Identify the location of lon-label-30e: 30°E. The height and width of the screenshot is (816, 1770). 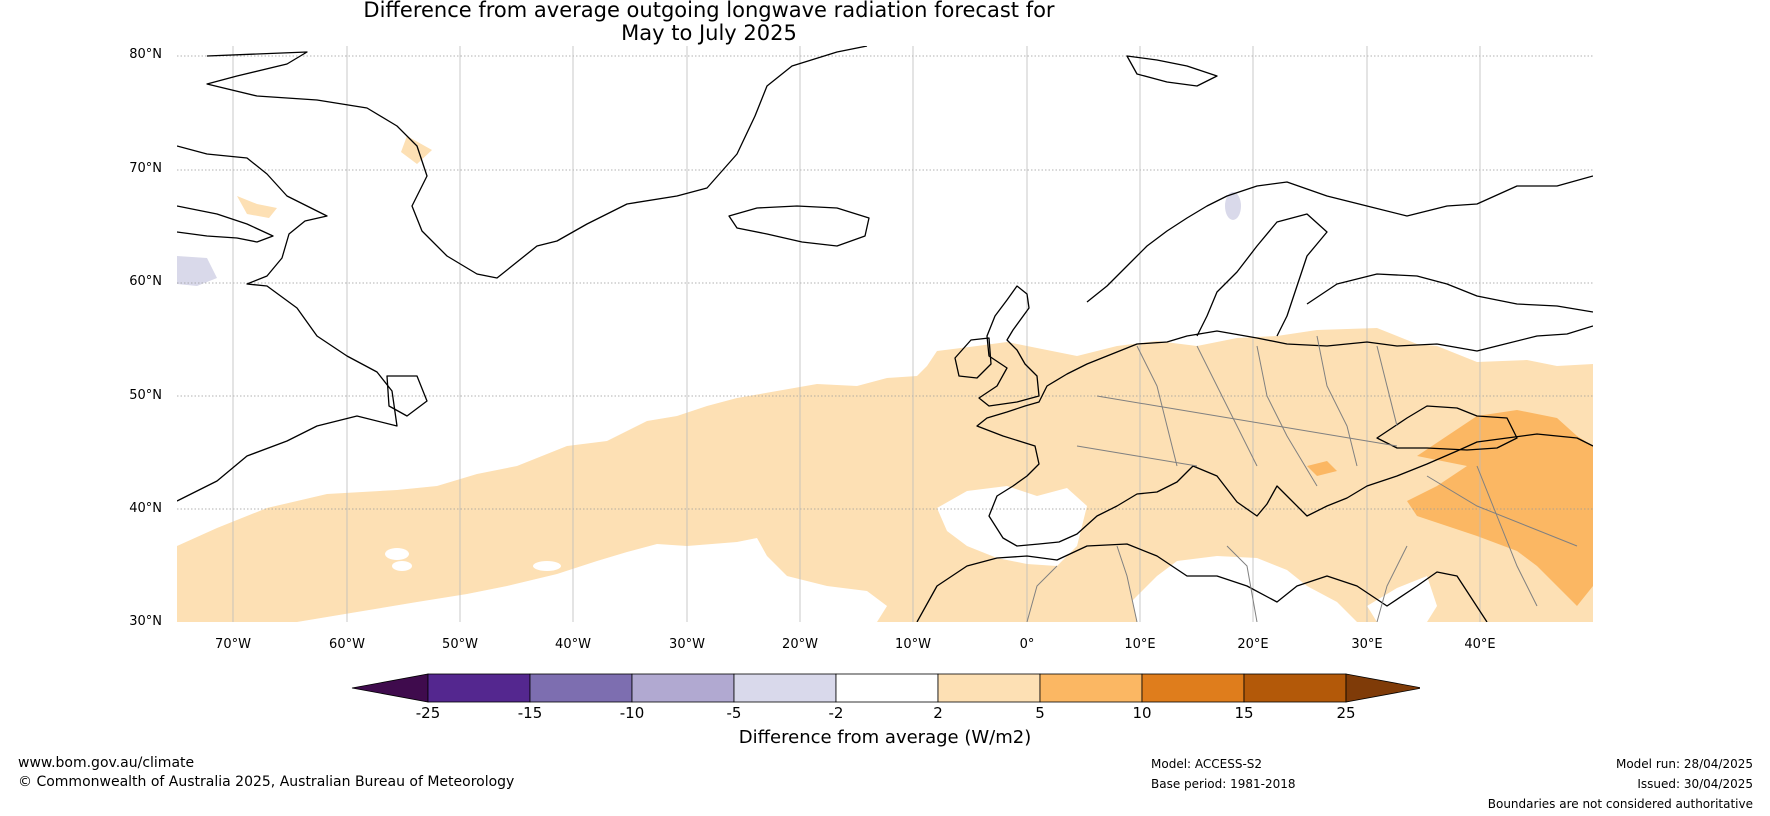
(1367, 644).